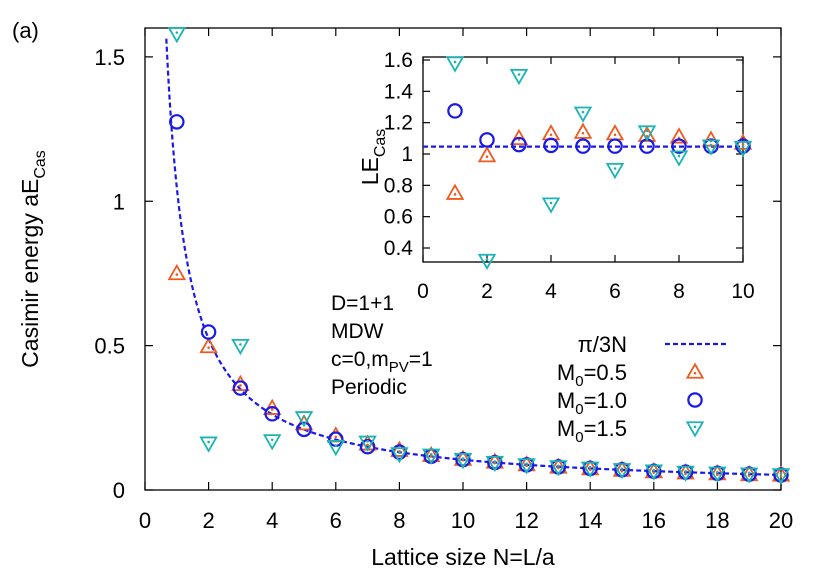  What do you see at coordinates (407, 154) in the screenshot?
I see `inset-y-tick-label: 1` at bounding box center [407, 154].